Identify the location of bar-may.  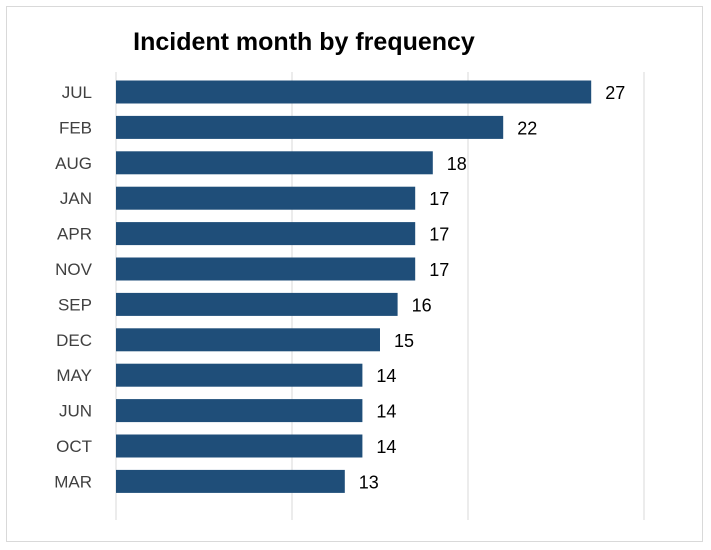
(239, 375).